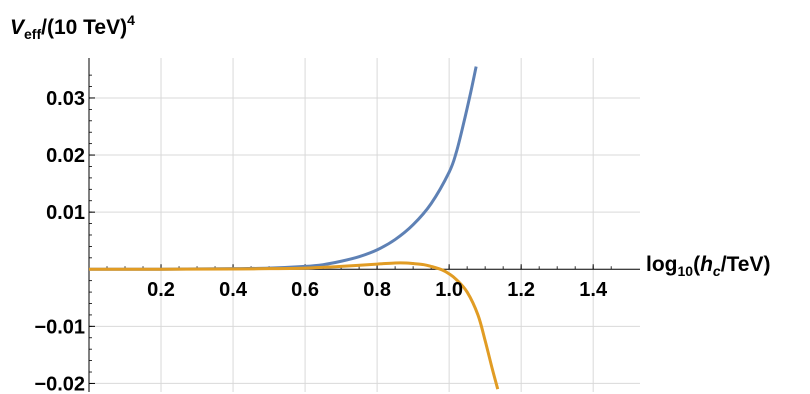  Describe the element at coordinates (72, 27) in the screenshot. I see `y-axis-title: Veff/(10 TeV)4` at that location.